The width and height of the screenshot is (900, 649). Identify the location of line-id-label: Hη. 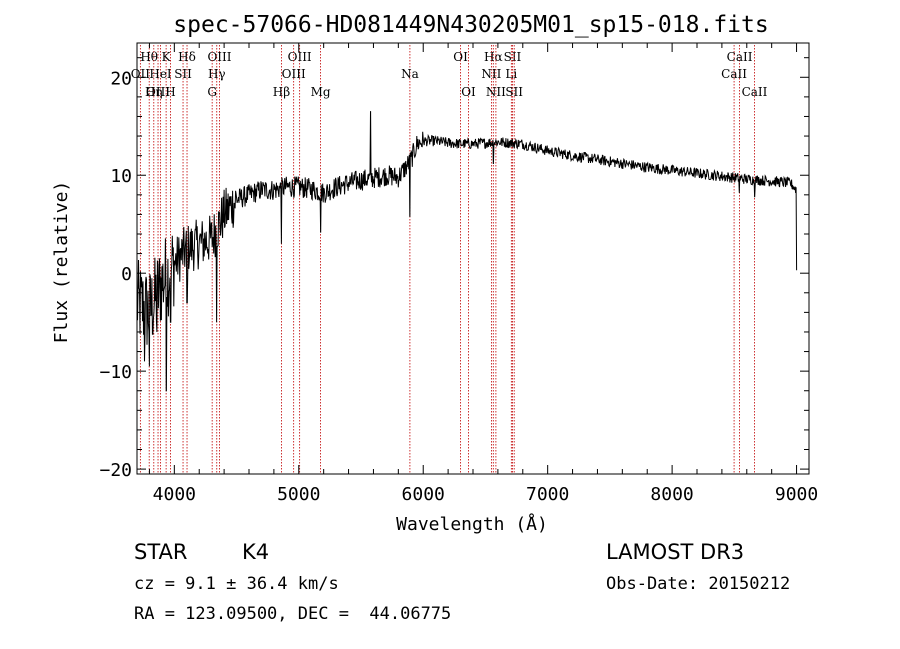
(154, 92).